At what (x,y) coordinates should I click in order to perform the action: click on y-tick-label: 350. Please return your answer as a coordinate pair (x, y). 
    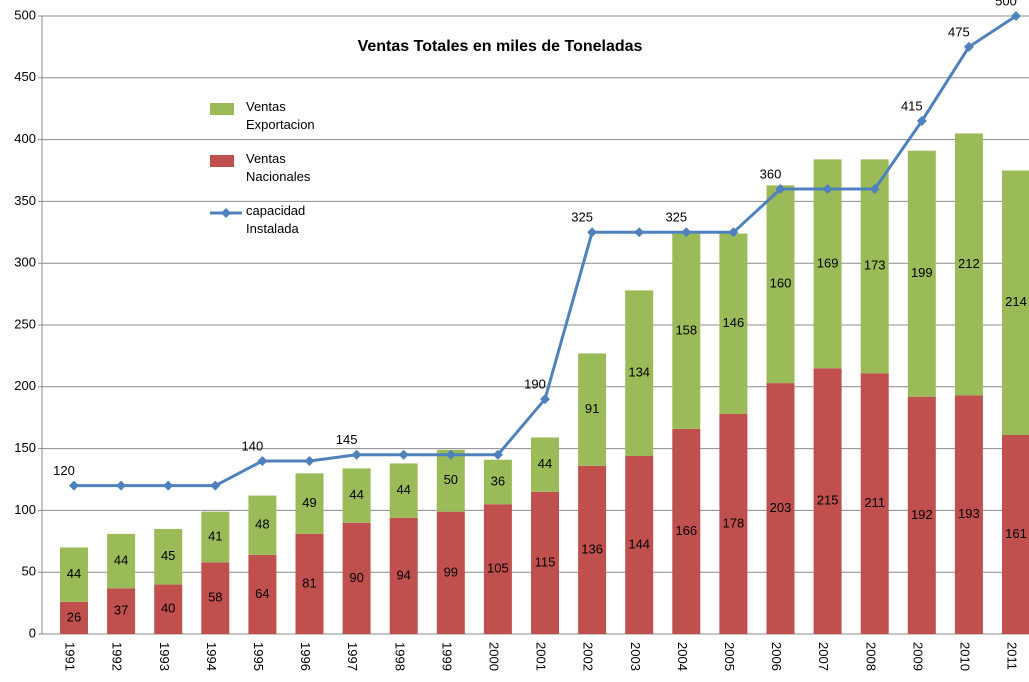
    Looking at the image, I should click on (25, 200).